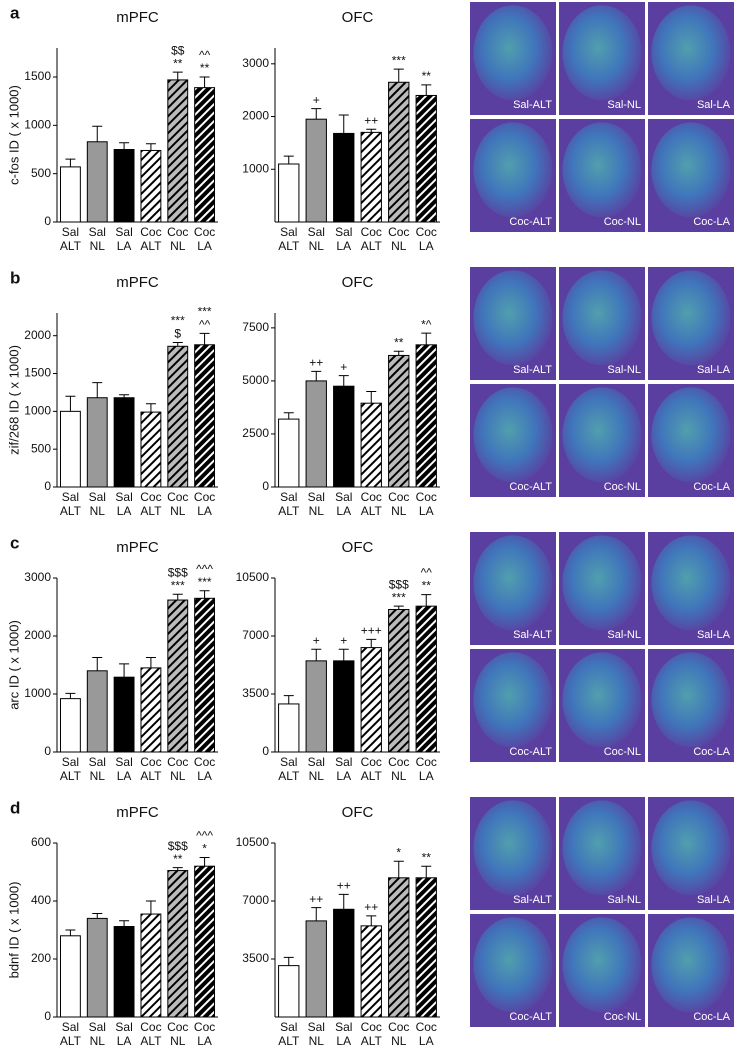 Image resolution: width=739 pixels, height=1050 pixels. What do you see at coordinates (37, 373) in the screenshot?
I see `y-tick-label: 1500` at bounding box center [37, 373].